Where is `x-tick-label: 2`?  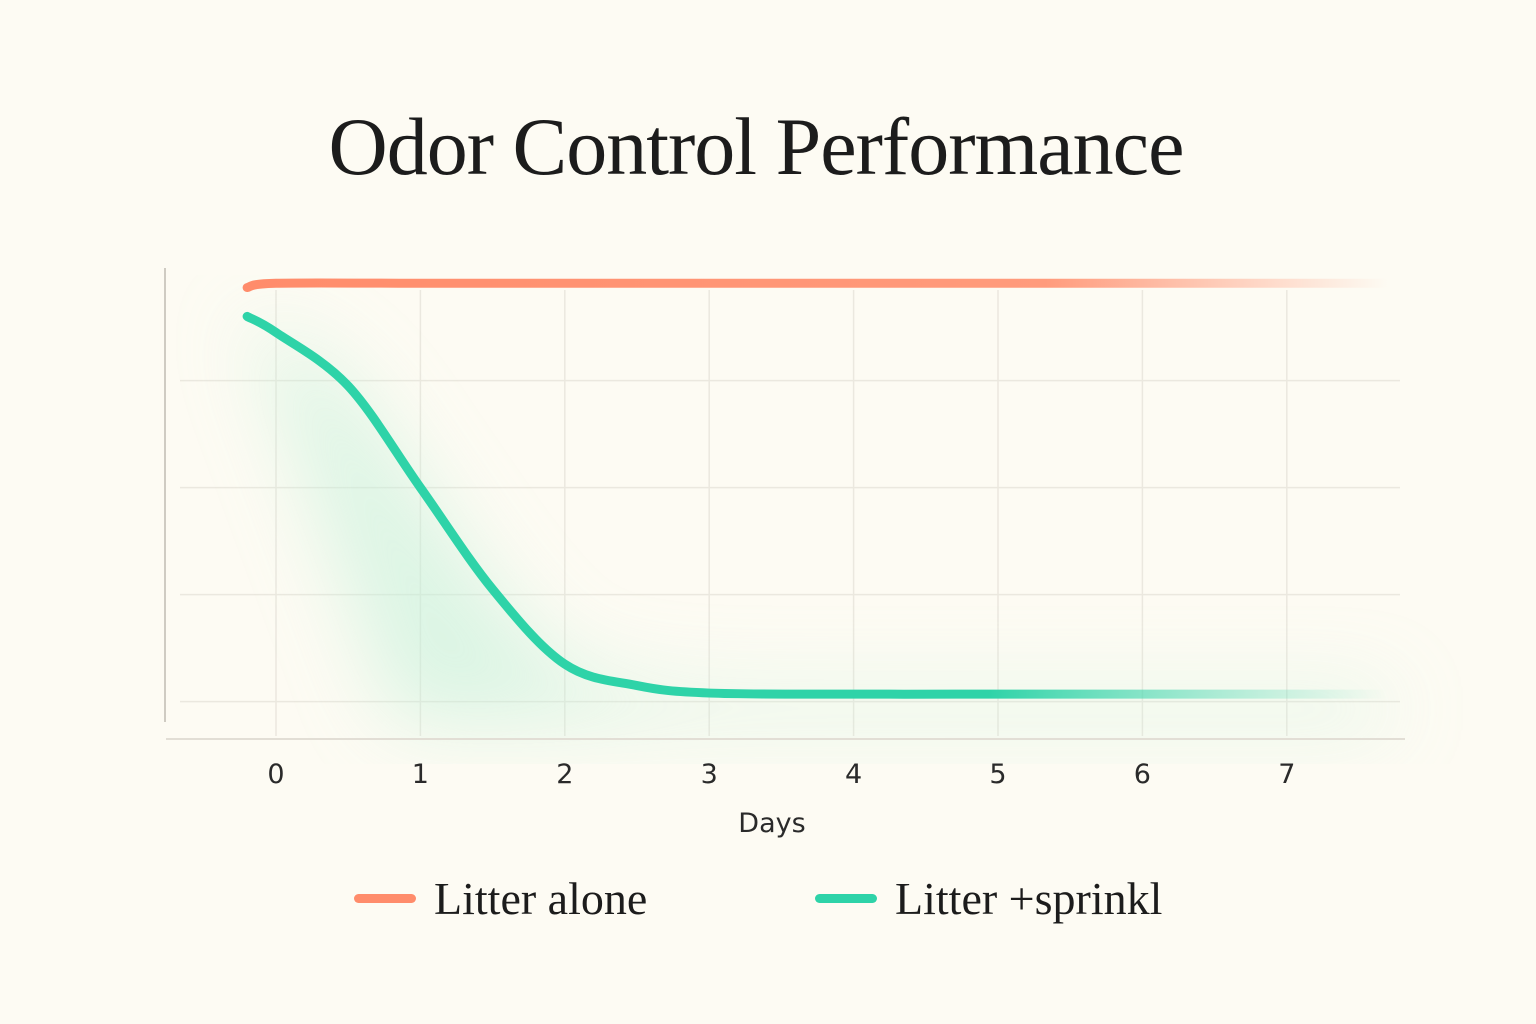
x-tick-label: 2 is located at coordinates (564, 774).